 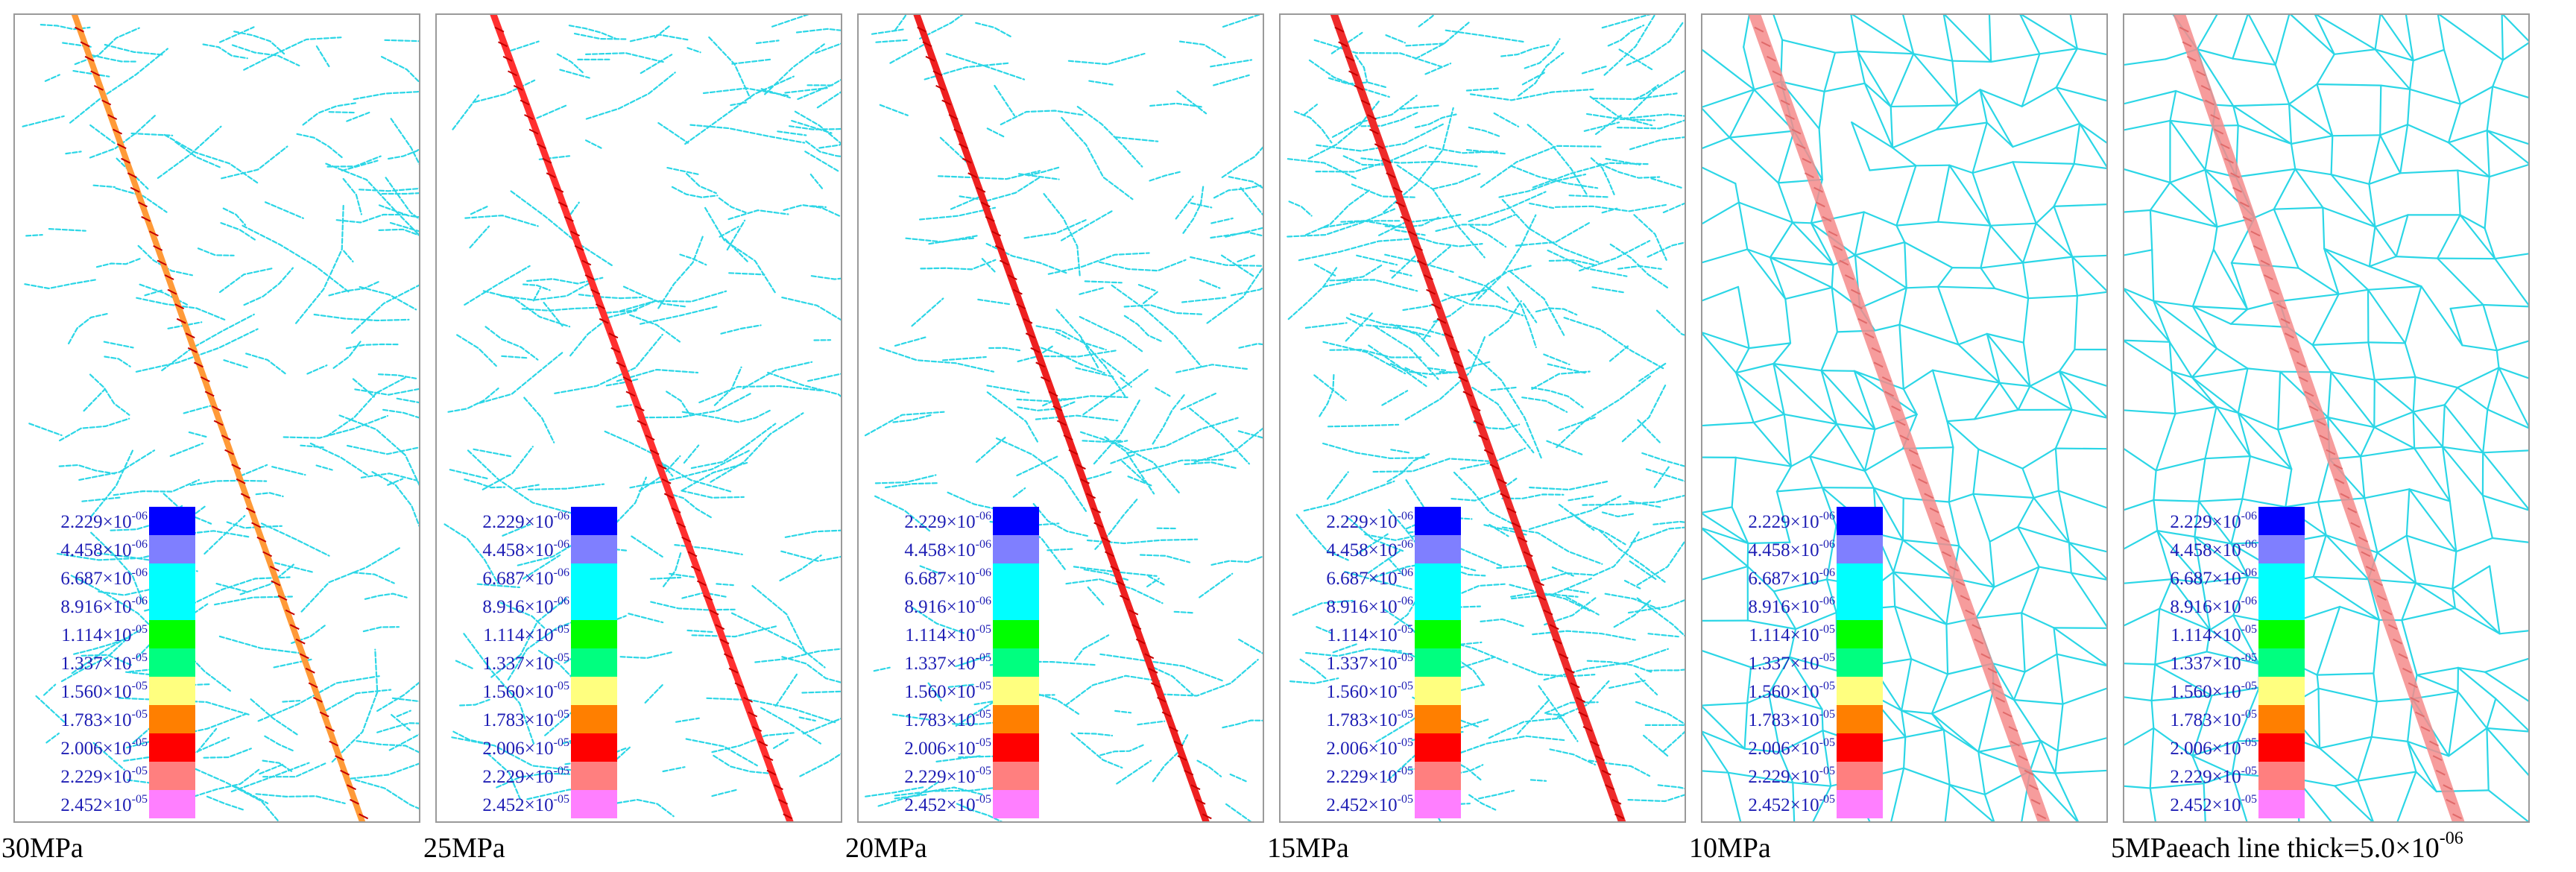 What do you see at coordinates (220, 418) in the screenshot?
I see `shear-band` at bounding box center [220, 418].